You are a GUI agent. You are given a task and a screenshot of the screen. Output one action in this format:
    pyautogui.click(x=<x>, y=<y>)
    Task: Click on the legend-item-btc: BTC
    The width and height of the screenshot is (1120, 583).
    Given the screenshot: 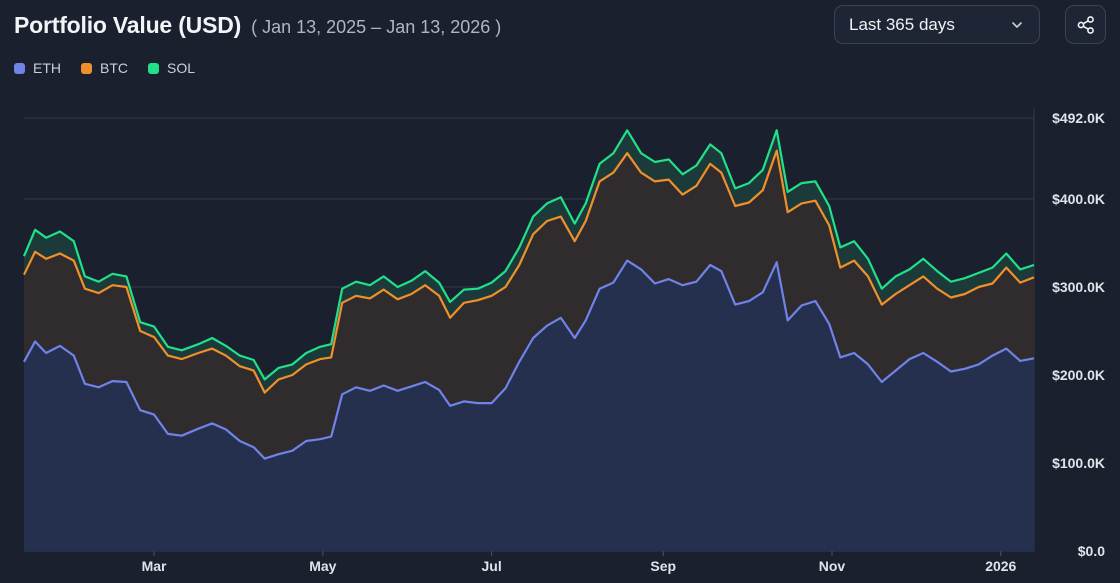 What is the action you would take?
    pyautogui.click(x=104, y=68)
    